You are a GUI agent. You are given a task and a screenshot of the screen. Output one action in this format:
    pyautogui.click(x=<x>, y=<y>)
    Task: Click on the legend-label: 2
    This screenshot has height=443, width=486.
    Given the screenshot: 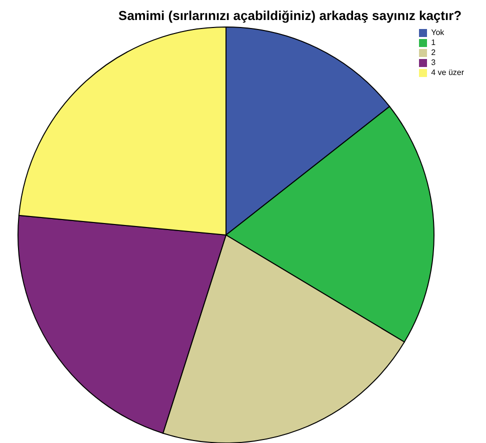 What is the action you would take?
    pyautogui.click(x=433, y=52)
    